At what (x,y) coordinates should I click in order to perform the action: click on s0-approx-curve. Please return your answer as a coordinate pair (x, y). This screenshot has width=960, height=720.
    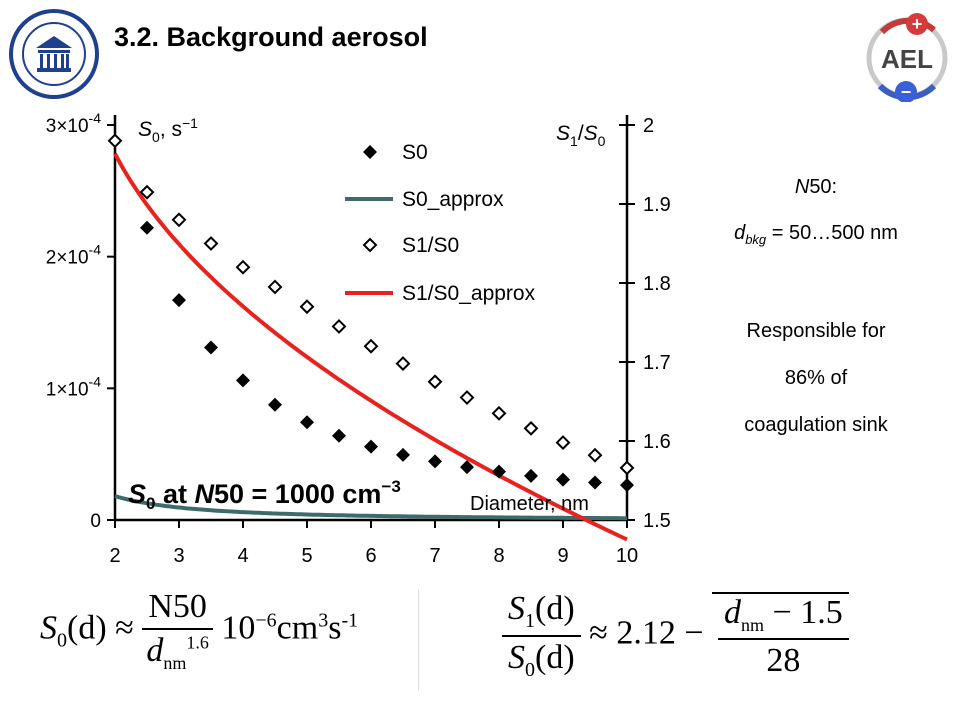
    Looking at the image, I should click on (370, 507).